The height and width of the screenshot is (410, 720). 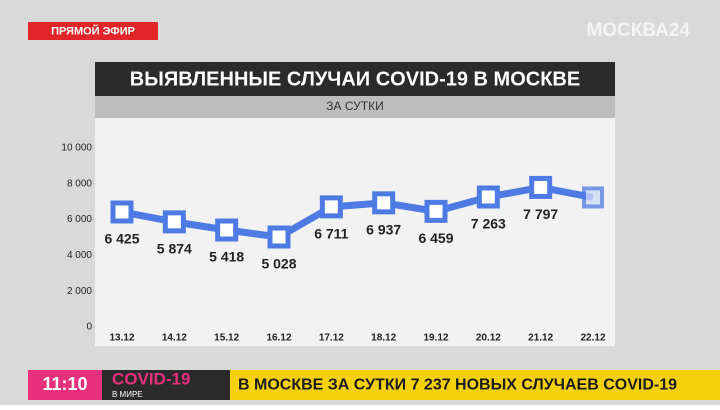 What do you see at coordinates (540, 338) in the screenshot?
I see `x-tick-label: 21.12` at bounding box center [540, 338].